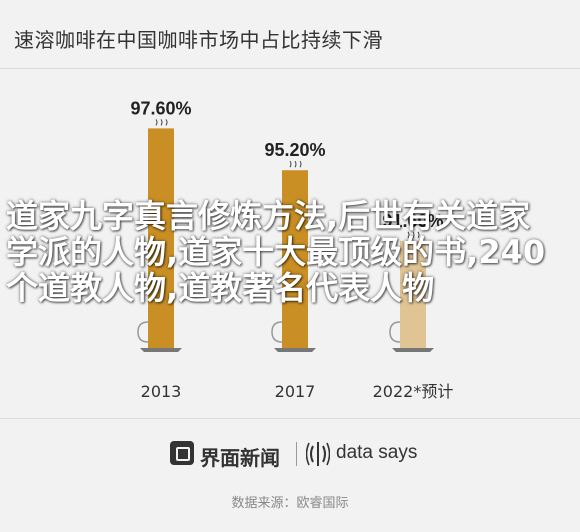 This screenshot has width=580, height=532. Describe the element at coordinates (290, 503) in the screenshot. I see `data-source: 数据来源：欧睿国际` at that location.